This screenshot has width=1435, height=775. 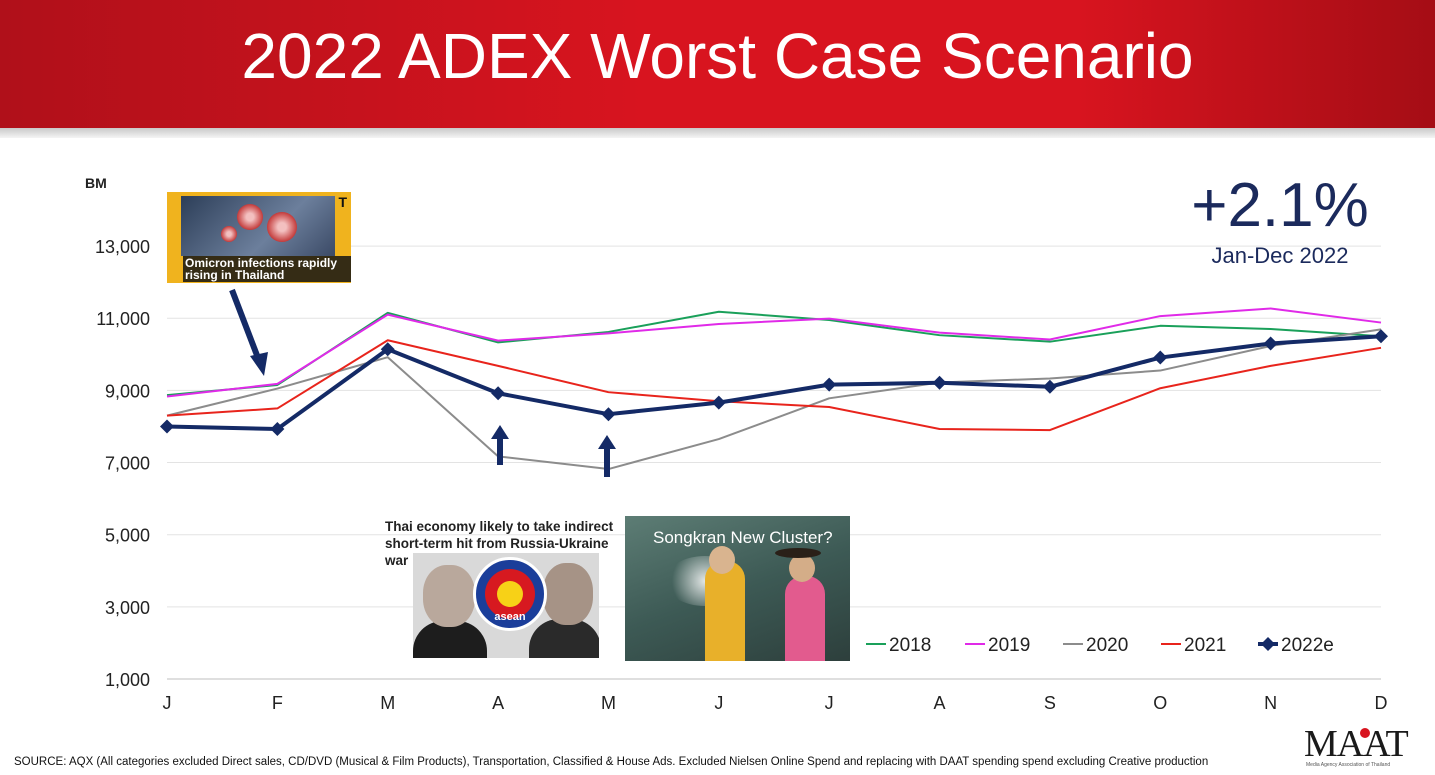 I want to click on legend-2019-label: 2019, so click(x=1009, y=645).